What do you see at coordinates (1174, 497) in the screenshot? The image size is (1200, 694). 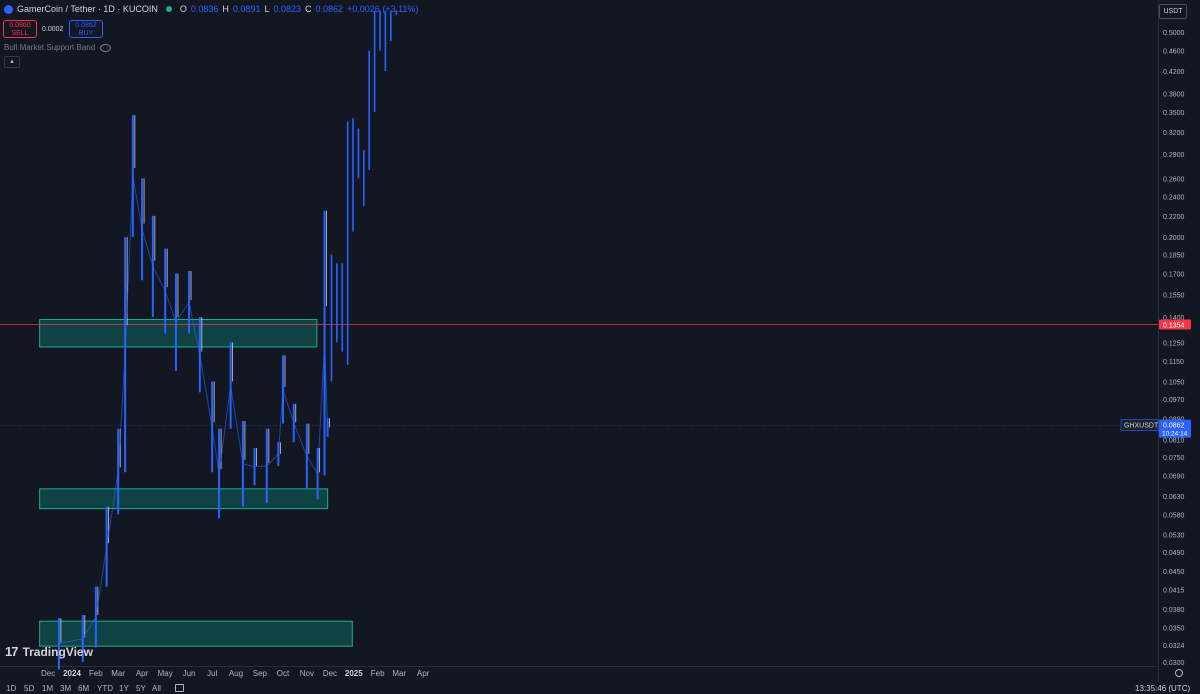 I see `price-tick-label: 0.0630` at bounding box center [1174, 497].